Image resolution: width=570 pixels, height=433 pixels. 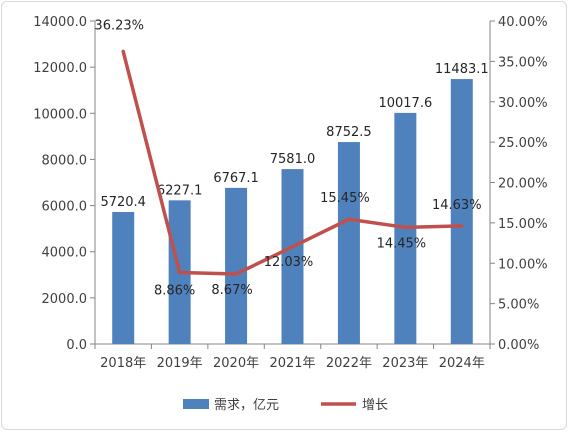 What do you see at coordinates (65, 253) in the screenshot?
I see `left-tick-label: 4000.0` at bounding box center [65, 253].